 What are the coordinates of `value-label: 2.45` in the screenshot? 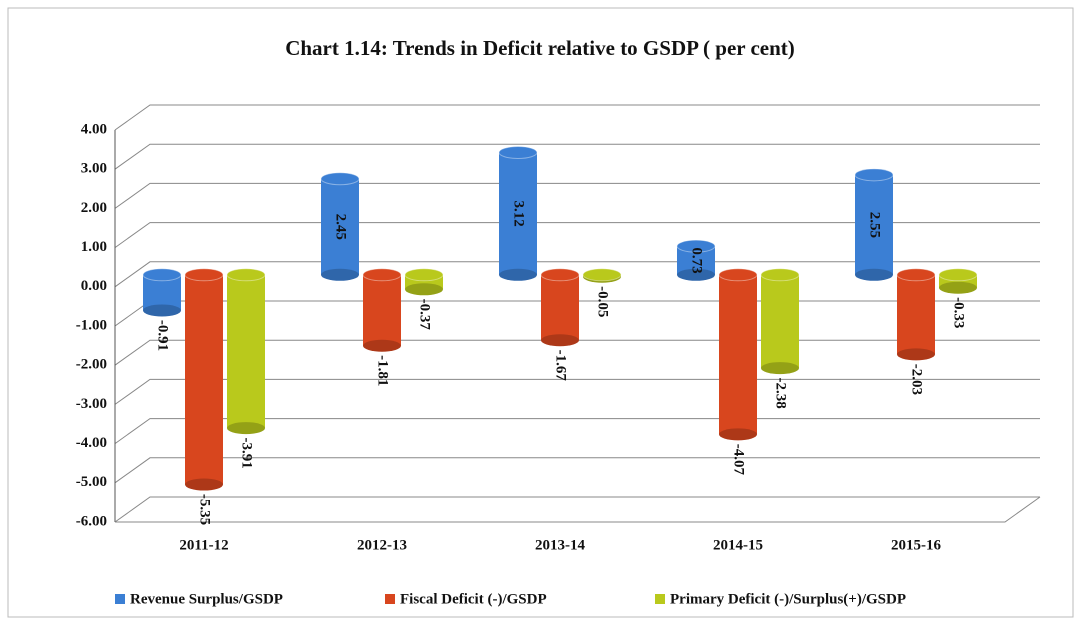 It's located at (341, 227).